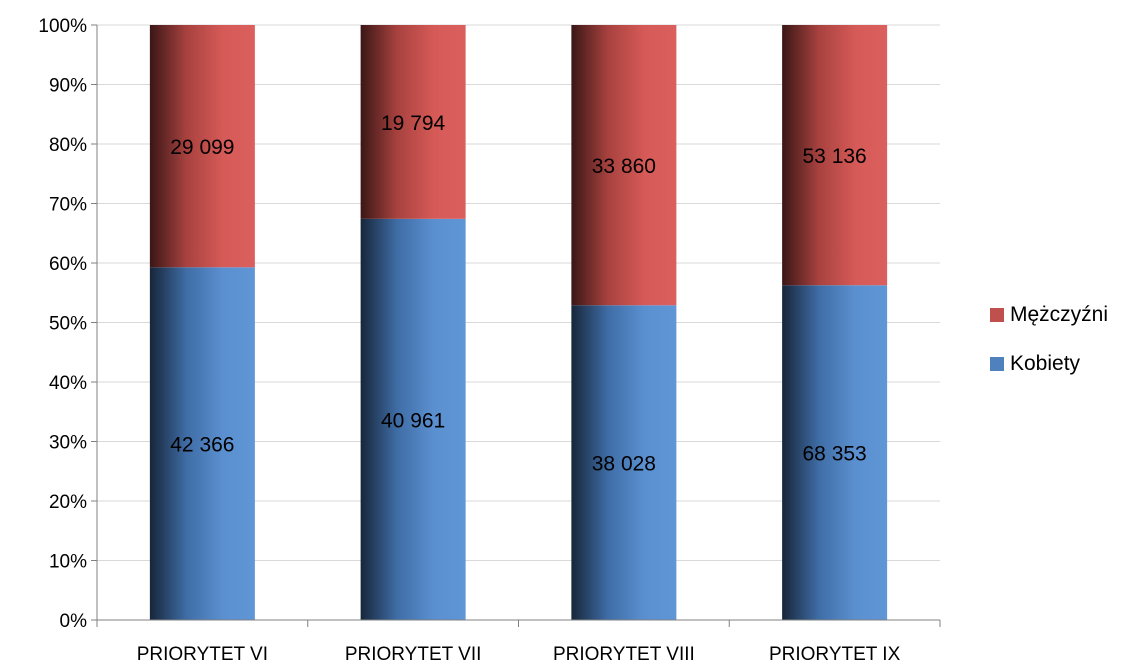 Image resolution: width=1125 pixels, height=662 pixels. Describe the element at coordinates (1045, 363) in the screenshot. I see `legend-label-women: Kobiety` at that location.